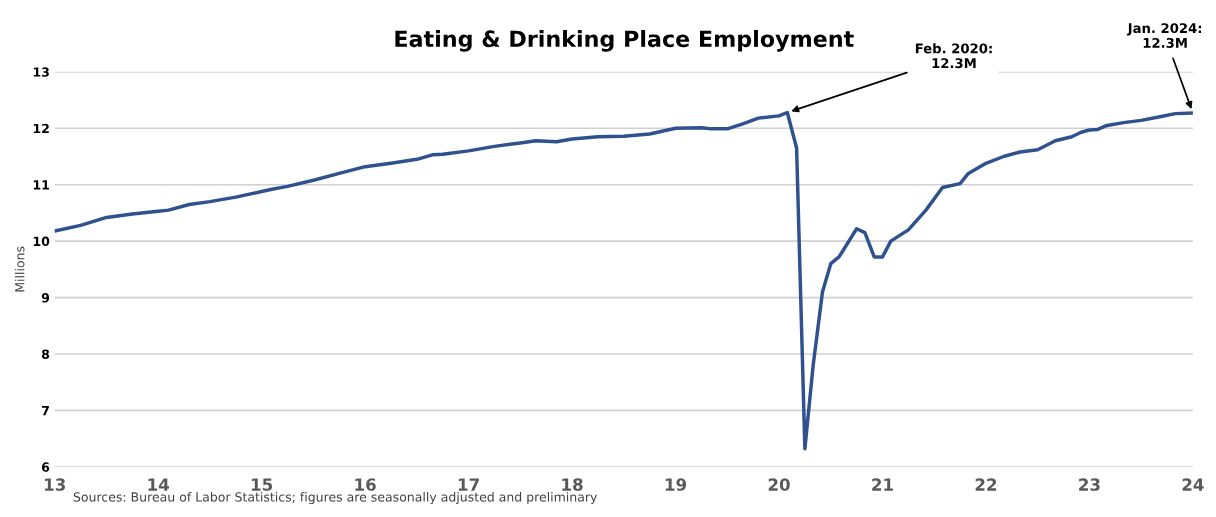 Image resolution: width=1216 pixels, height=517 pixels. Describe the element at coordinates (365, 484) in the screenshot. I see `x-tick-label: 16` at that location.